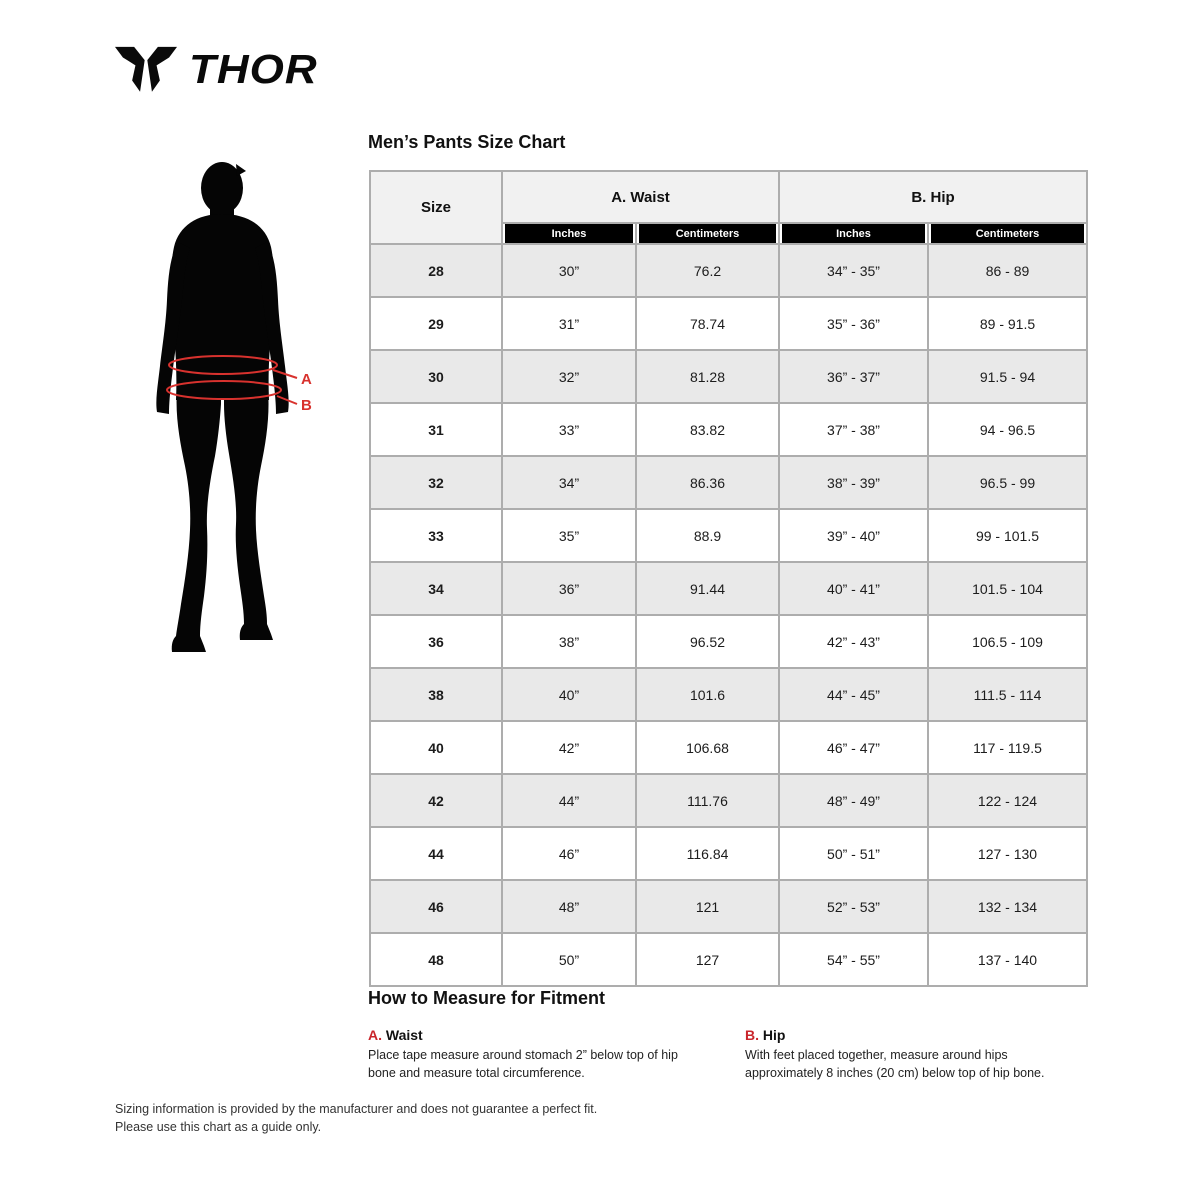 The height and width of the screenshot is (1180, 1200). Describe the element at coordinates (218, 1127) in the screenshot. I see `disclaimer-line-2: Please use this chart as a guide only.` at that location.